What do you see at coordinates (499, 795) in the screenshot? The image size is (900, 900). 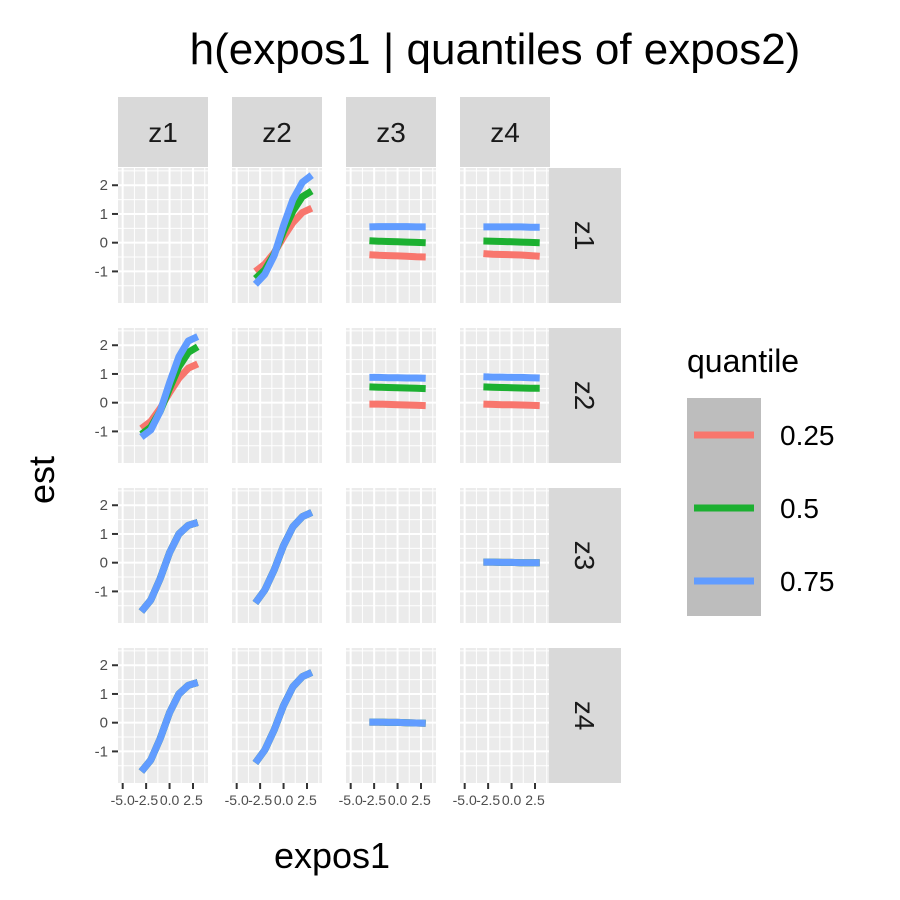 I see `x-axis-z4: -5.0 -2.5 0.0 2.5` at bounding box center [499, 795].